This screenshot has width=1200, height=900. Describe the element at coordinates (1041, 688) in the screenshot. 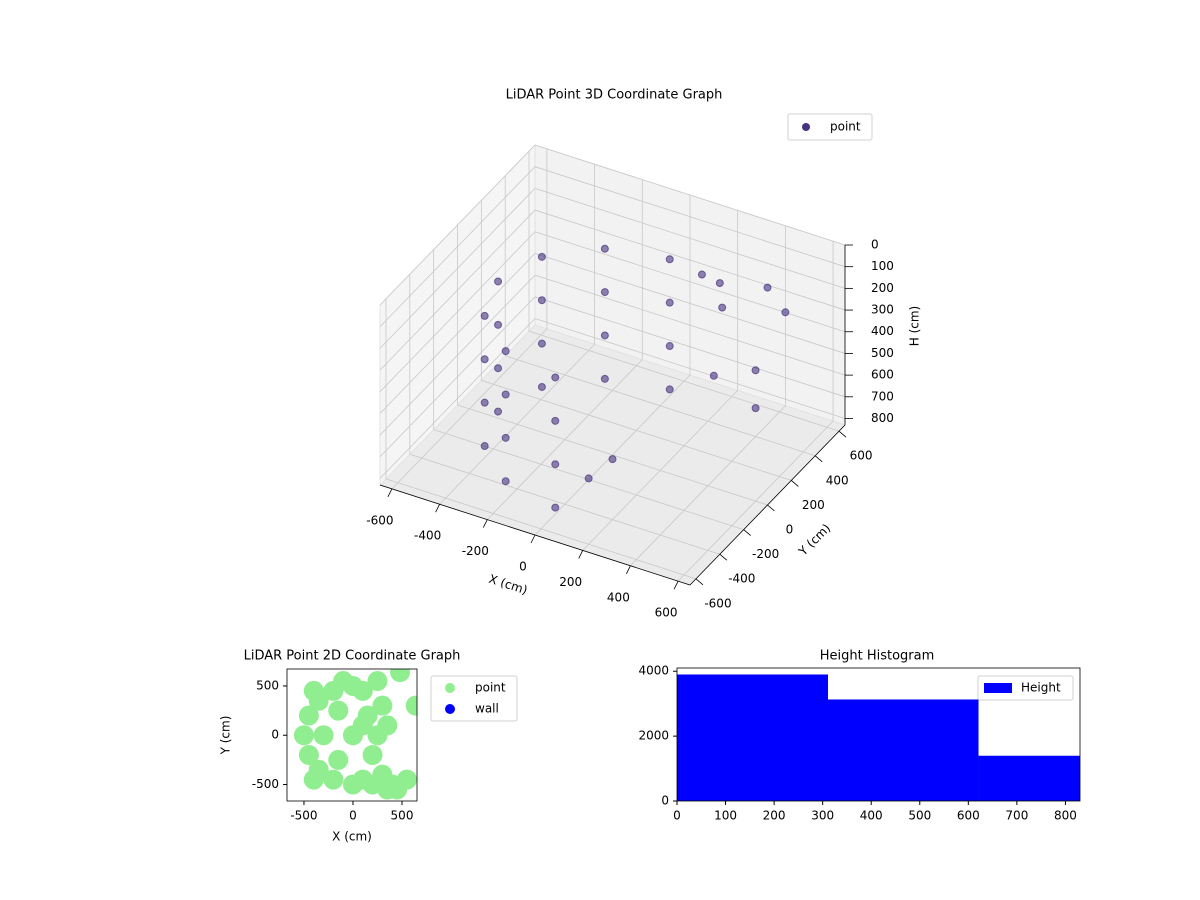

I see `legend-label: Height` at that location.